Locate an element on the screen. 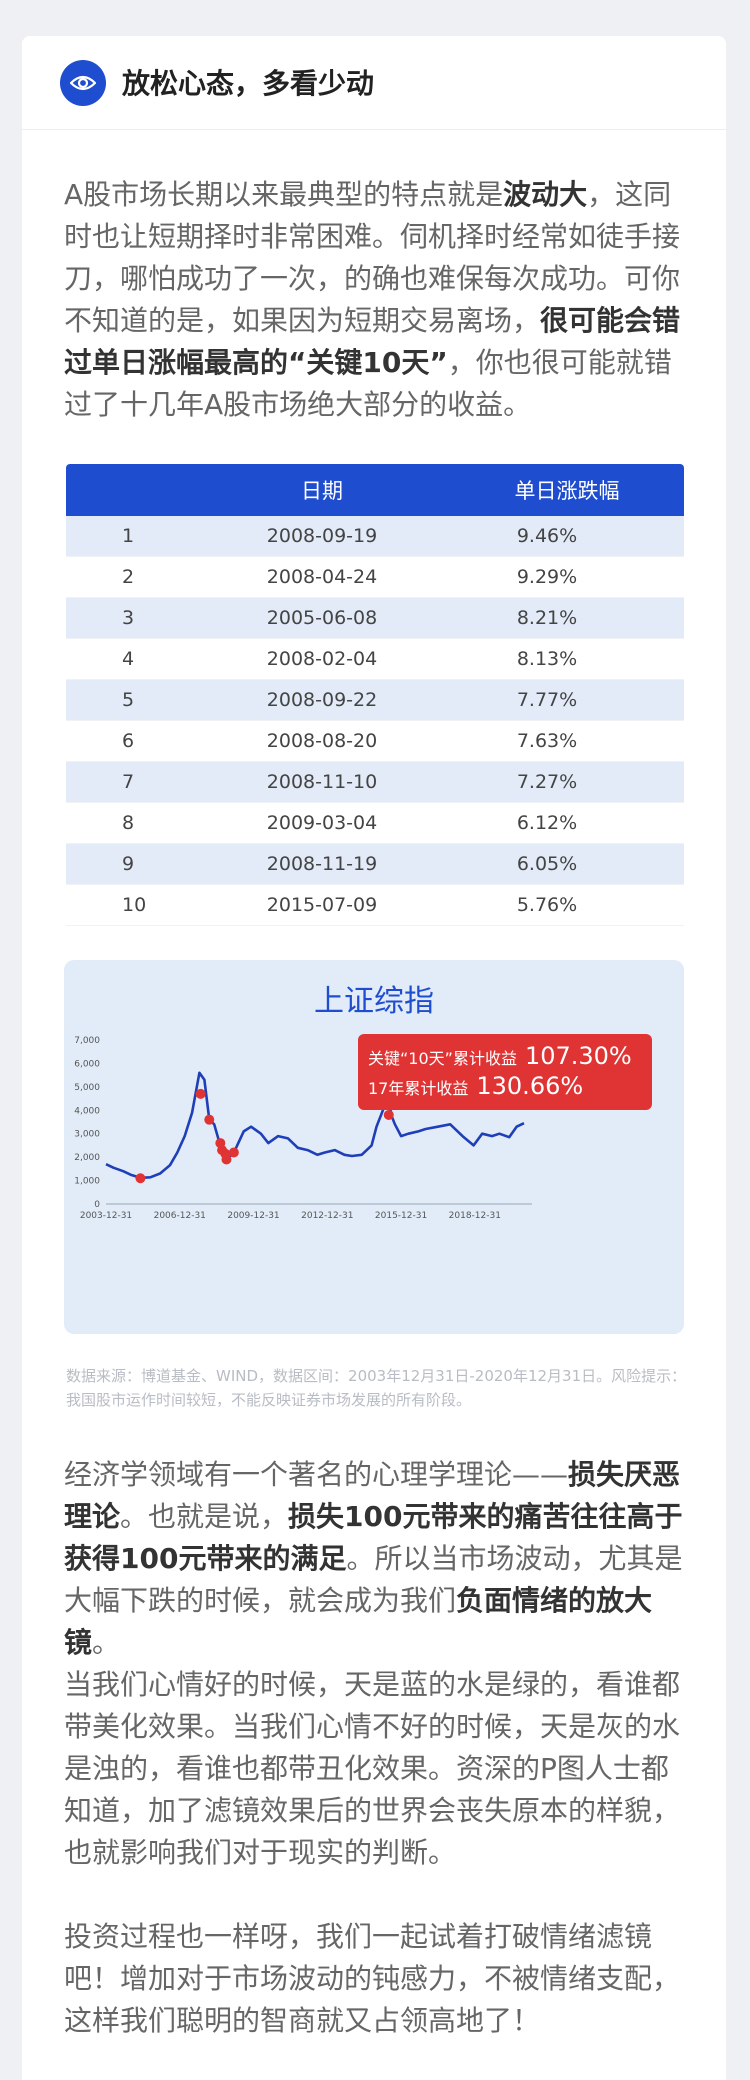 The width and height of the screenshot is (750, 2080). y-tick-label: 6,000 is located at coordinates (87, 1064).